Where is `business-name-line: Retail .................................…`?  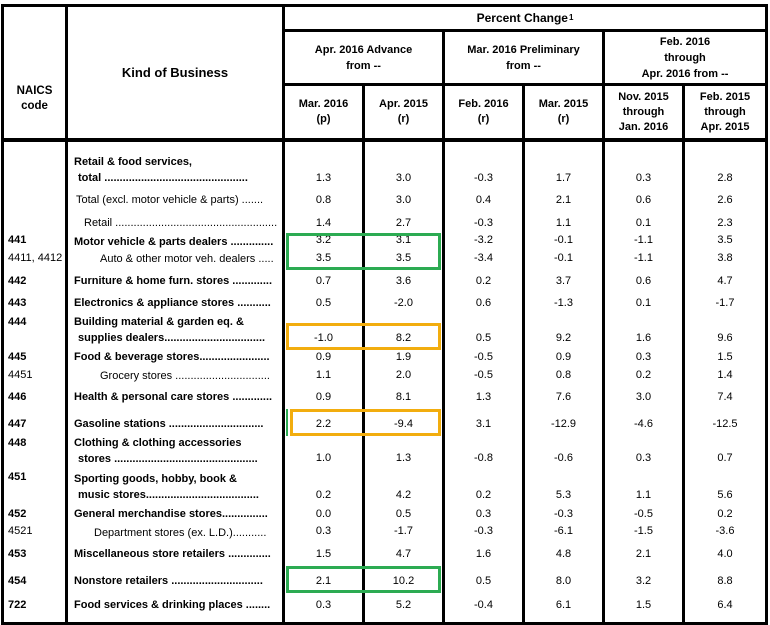 business-name-line: Retail .................................… is located at coordinates (181, 223).